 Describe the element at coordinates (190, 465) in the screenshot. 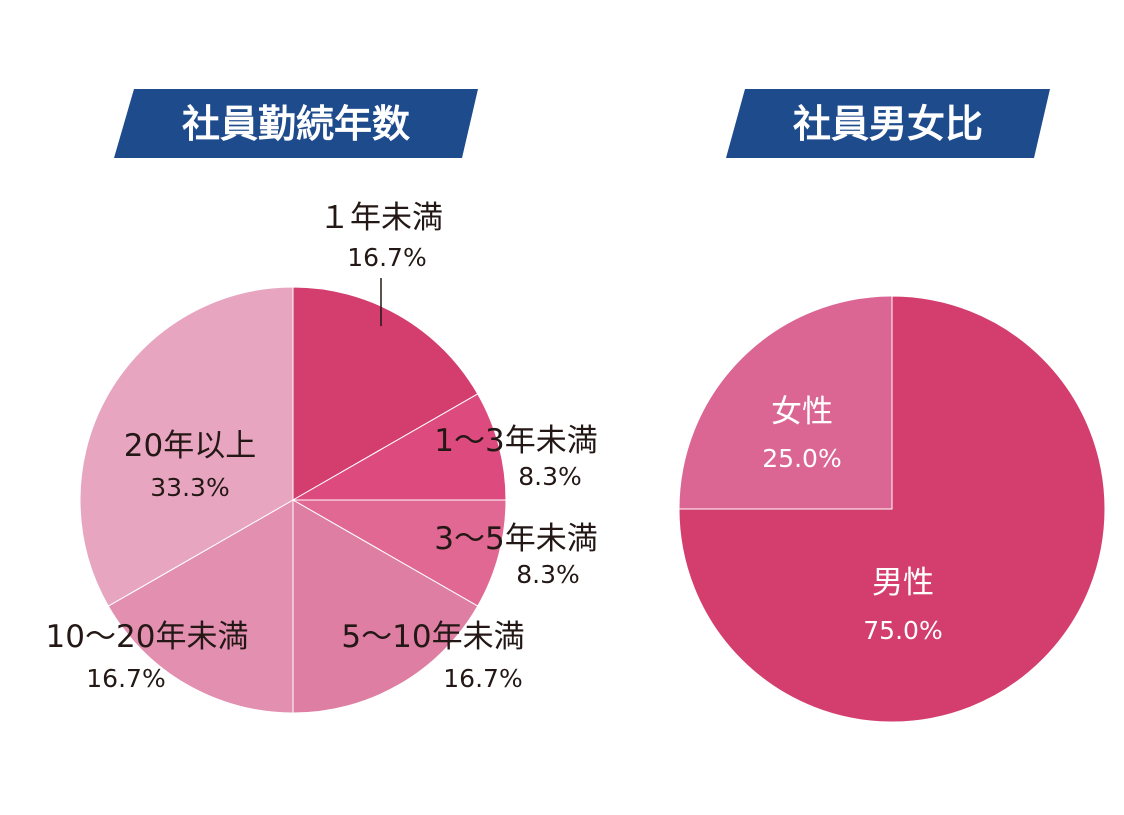

I see `slice-label-20-plus-years: 20年以上 33.3%` at that location.